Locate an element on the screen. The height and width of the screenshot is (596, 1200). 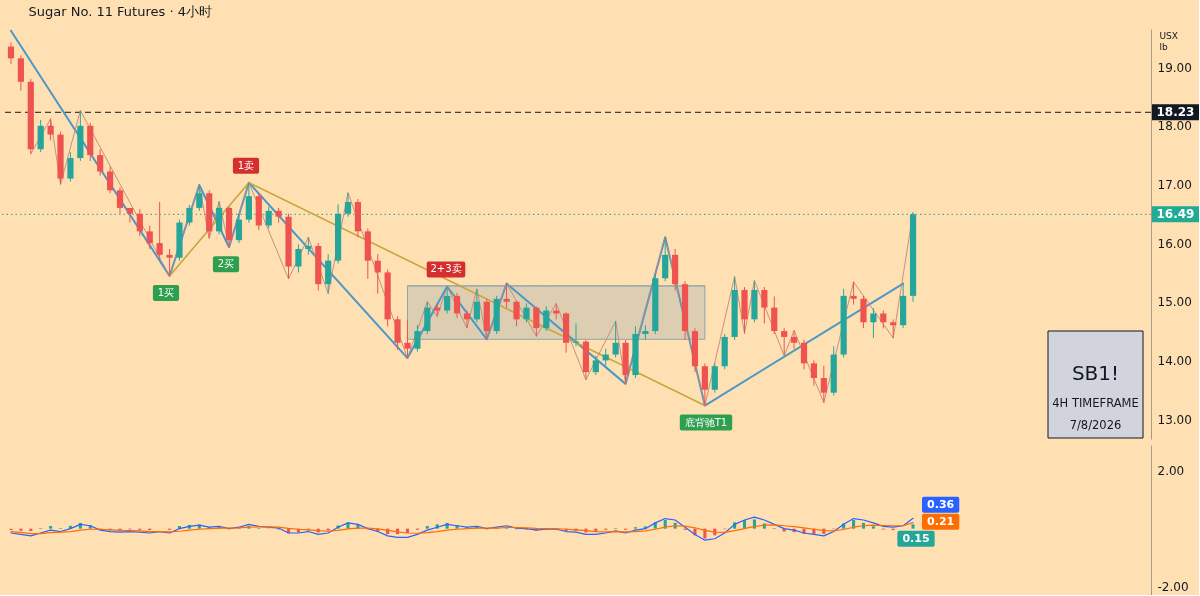
annotation: 底背驰T1 is located at coordinates (706, 422).